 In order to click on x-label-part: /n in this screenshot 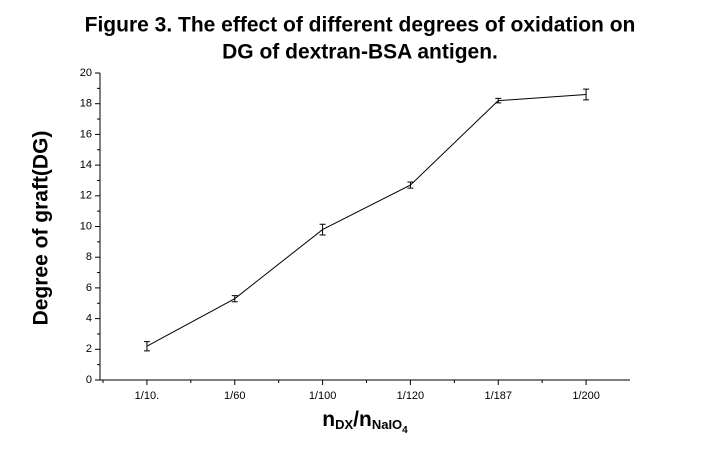, I will do `click(362, 419)`.